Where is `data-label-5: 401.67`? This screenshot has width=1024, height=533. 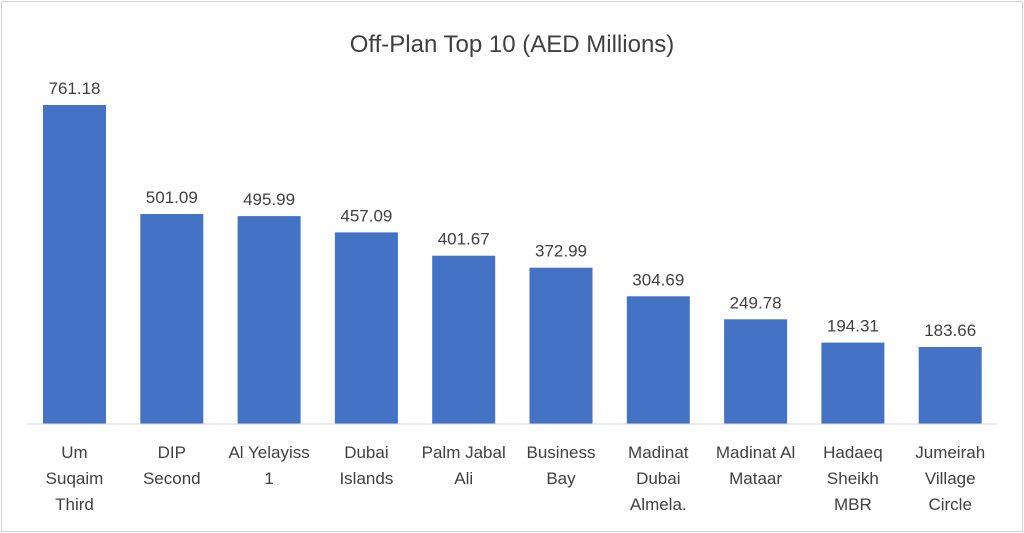
data-label-5: 401.67 is located at coordinates (464, 239).